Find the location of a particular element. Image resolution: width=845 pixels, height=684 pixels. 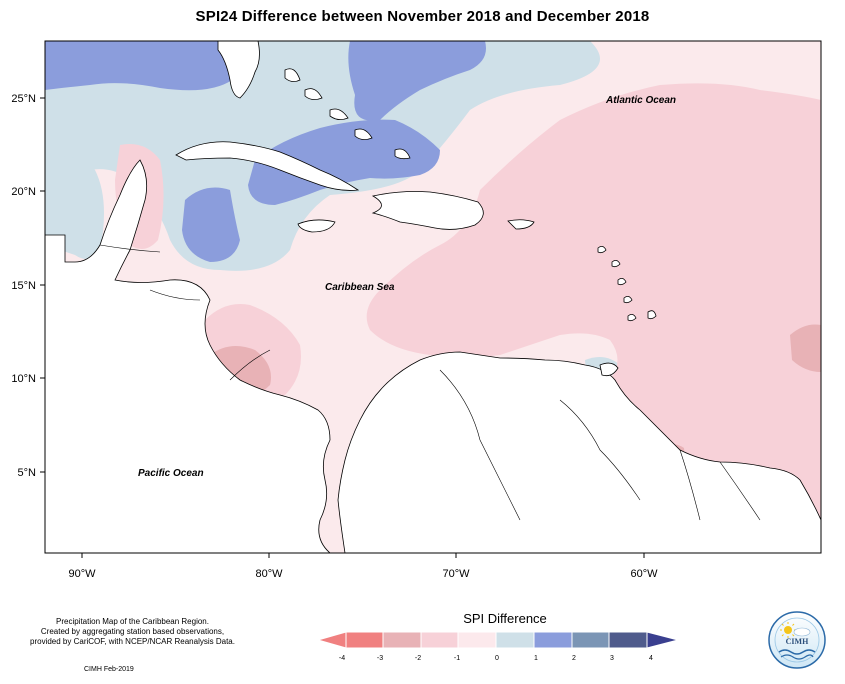

legend-ticks: -4 -3 -2 -1 0 1 2 3 4 is located at coordinates (496, 658).